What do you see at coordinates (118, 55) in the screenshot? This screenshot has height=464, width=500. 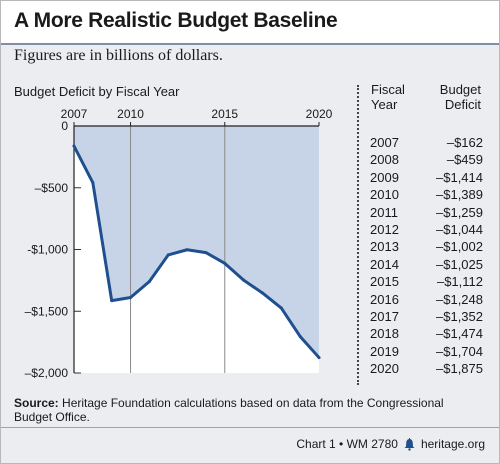 I see `chart-subtitle: Figures are in billions of dollars.` at bounding box center [118, 55].